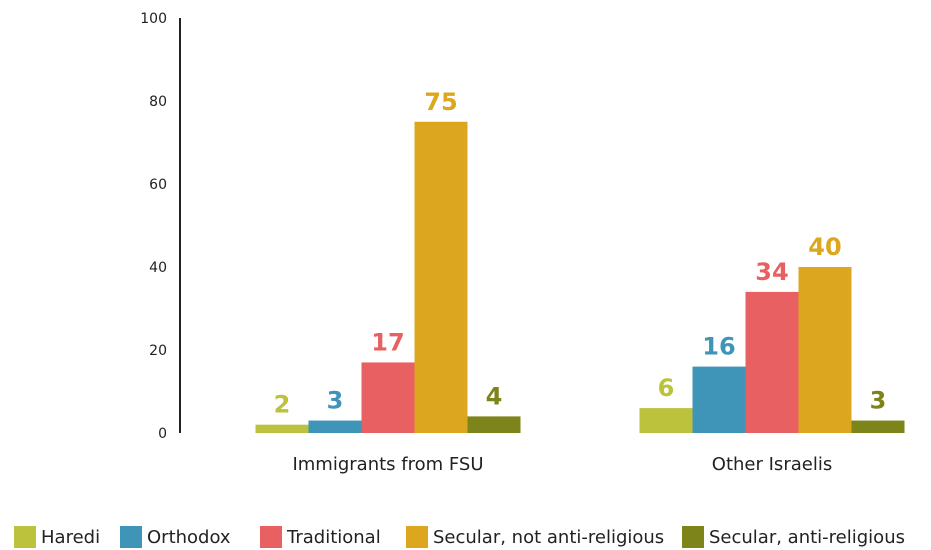 The height and width of the screenshot is (550, 931). I want to click on y-tick-label: 40, so click(158, 268).